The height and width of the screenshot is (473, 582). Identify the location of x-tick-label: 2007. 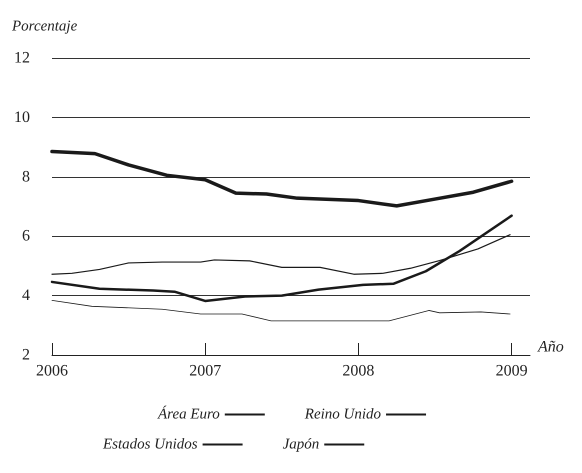
(205, 371).